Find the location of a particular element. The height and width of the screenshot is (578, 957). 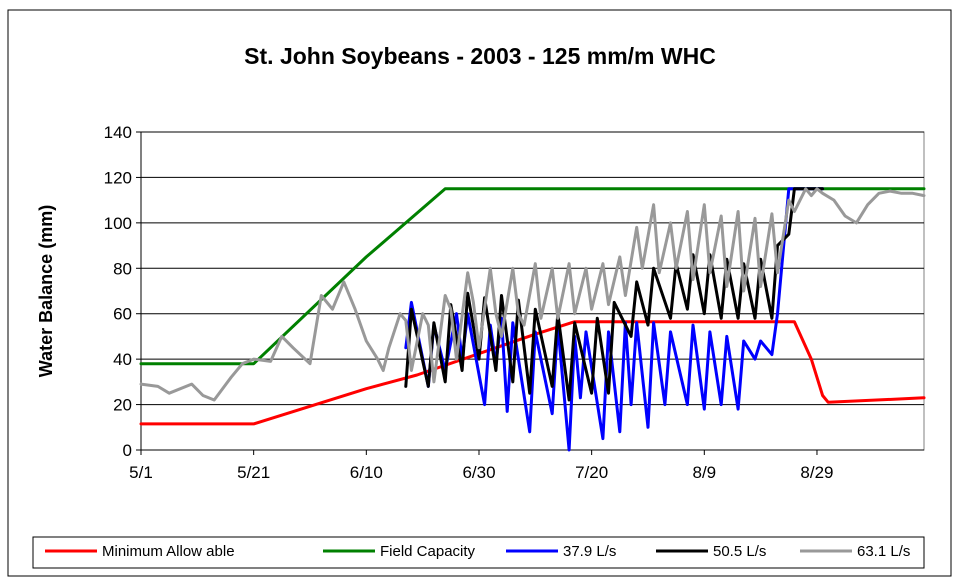

chart-title: St. John Soybeans - 2003 - 125 mm/m WHC is located at coordinates (480, 56).